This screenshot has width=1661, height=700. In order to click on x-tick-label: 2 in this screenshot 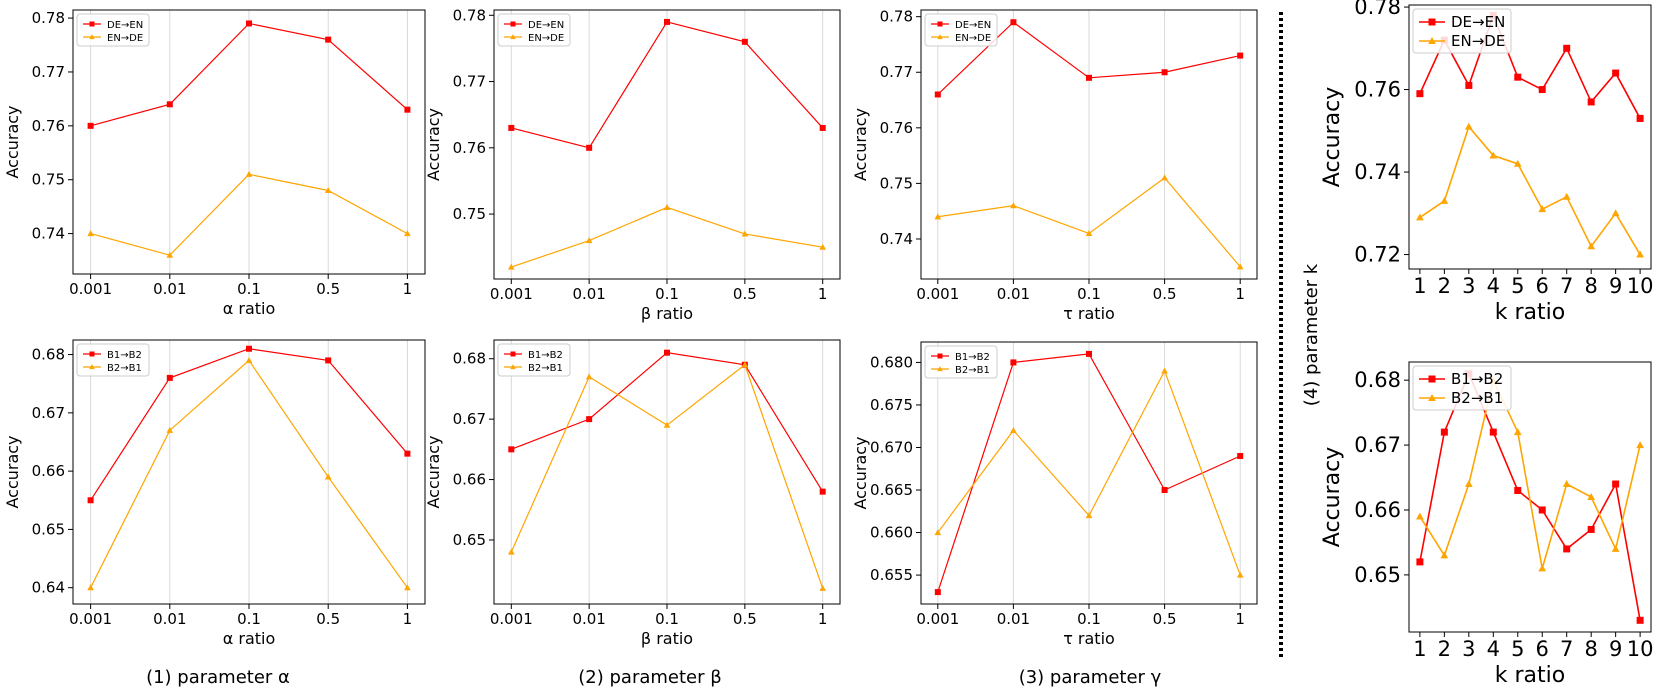, I will do `click(1444, 286)`.